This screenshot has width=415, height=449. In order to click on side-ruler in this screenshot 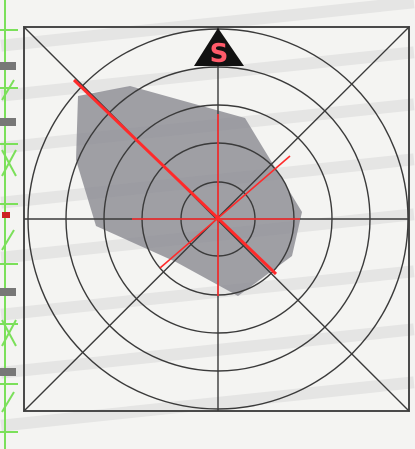, I will do `click(9, 224)`.